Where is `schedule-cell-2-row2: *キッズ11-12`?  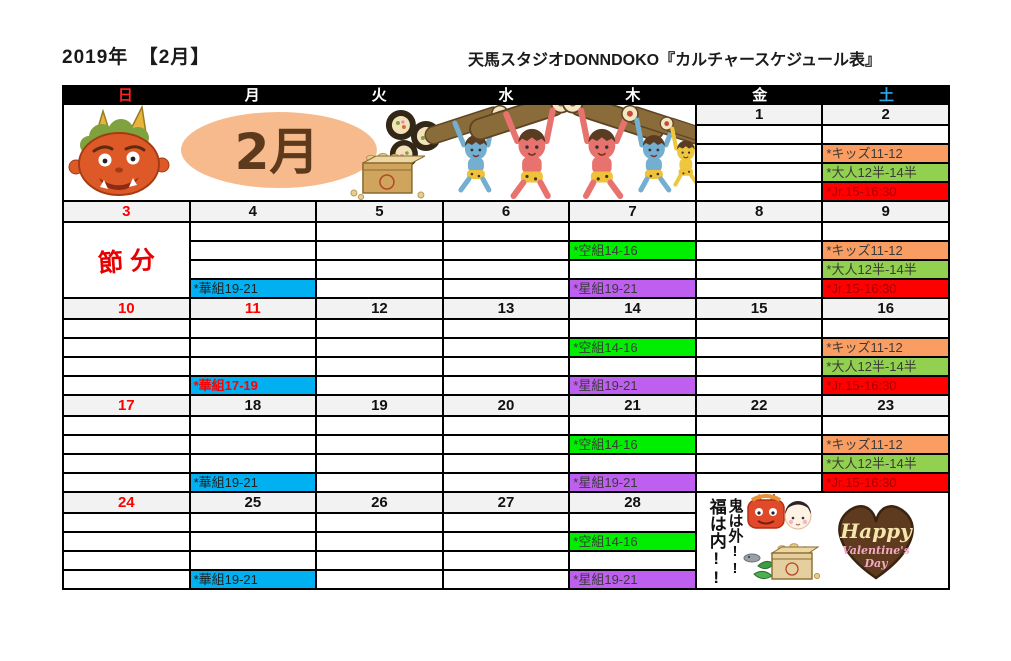 schedule-cell-2-row2: *キッズ11-12 is located at coordinates (886, 154).